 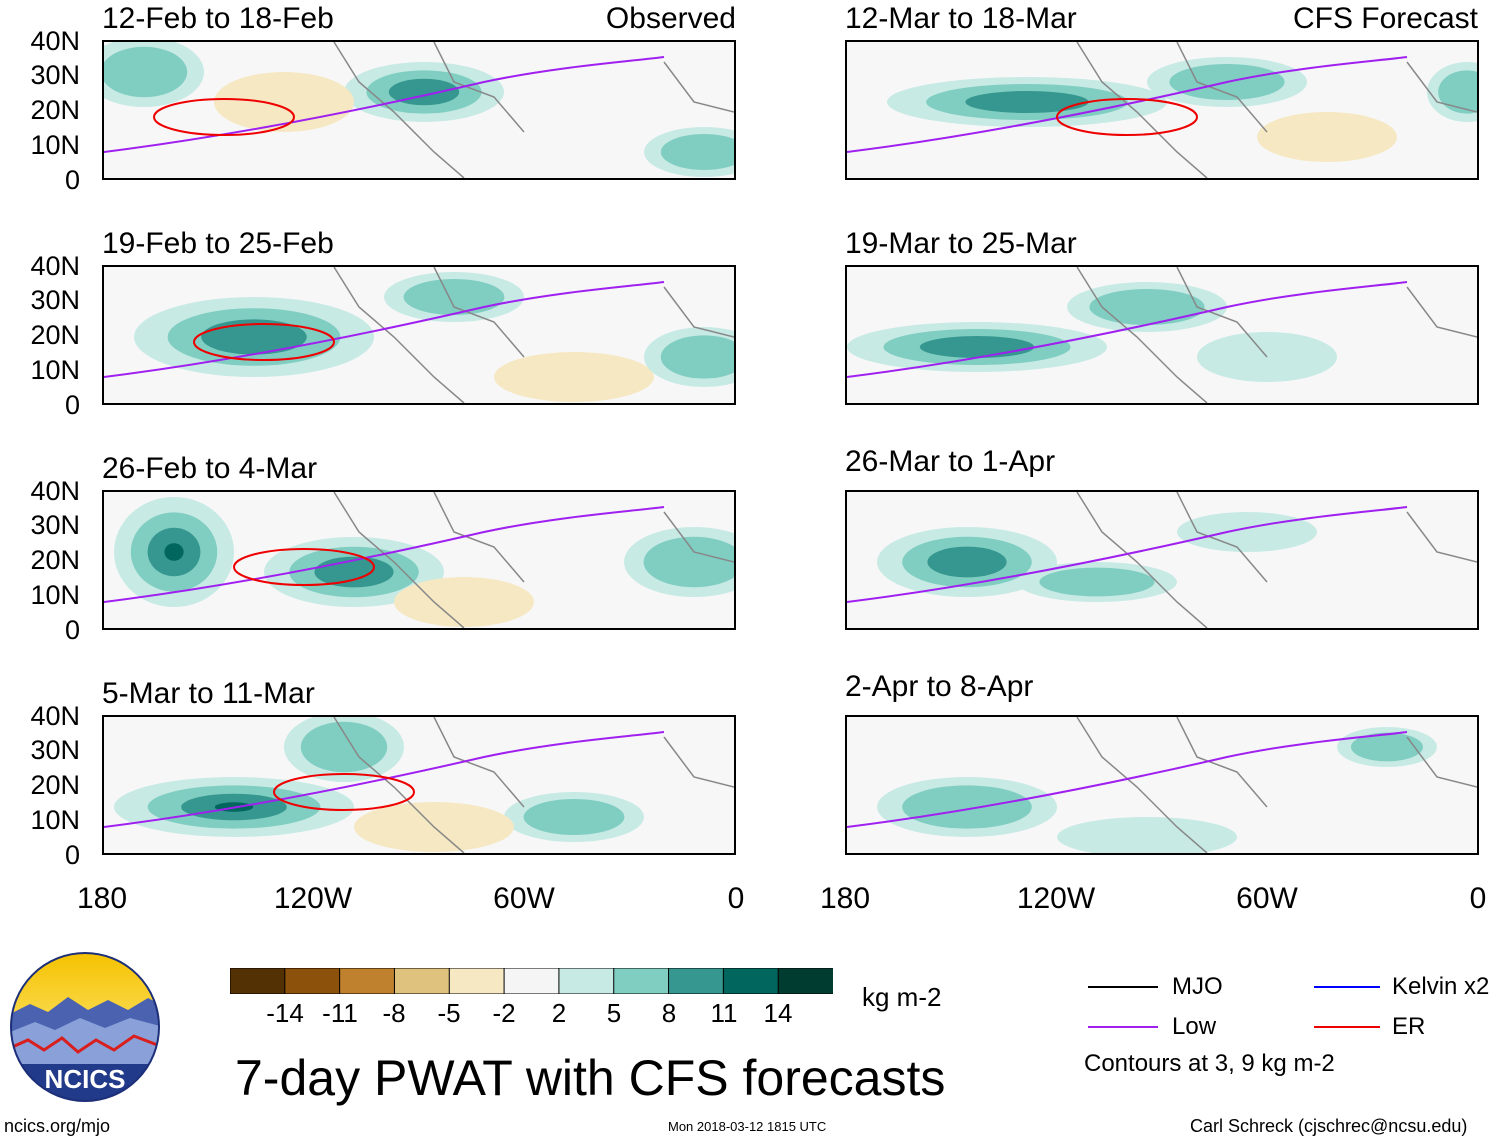 I want to click on observed-header: Observed, so click(x=670, y=18).